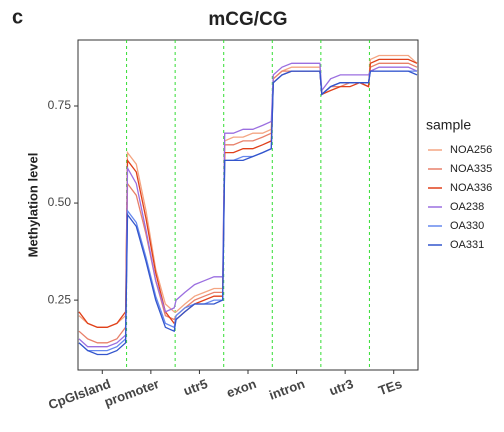  Describe the element at coordinates (471, 169) in the screenshot. I see `legend-label: NOA335` at that location.